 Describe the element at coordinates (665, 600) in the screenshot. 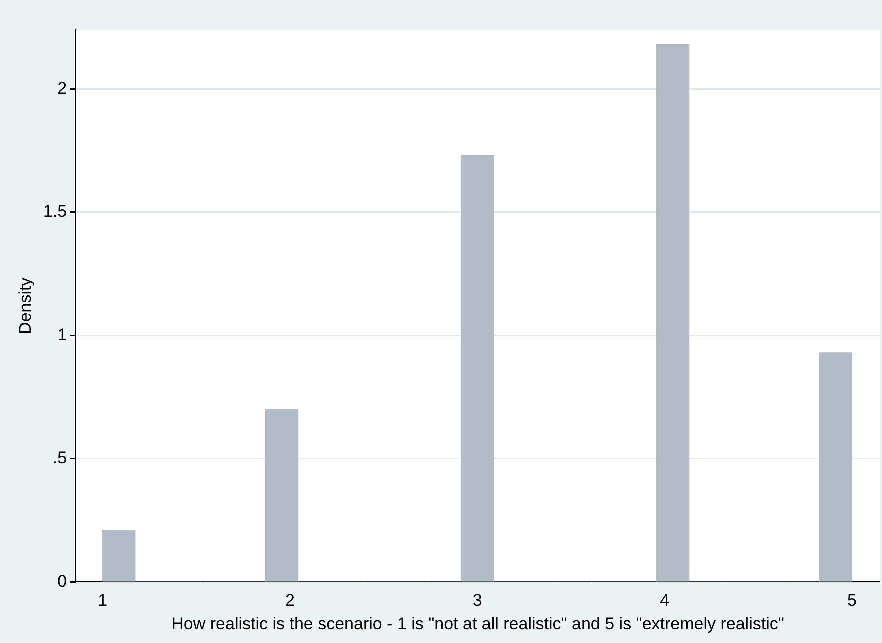

I see `x-tick-label: 4` at that location.